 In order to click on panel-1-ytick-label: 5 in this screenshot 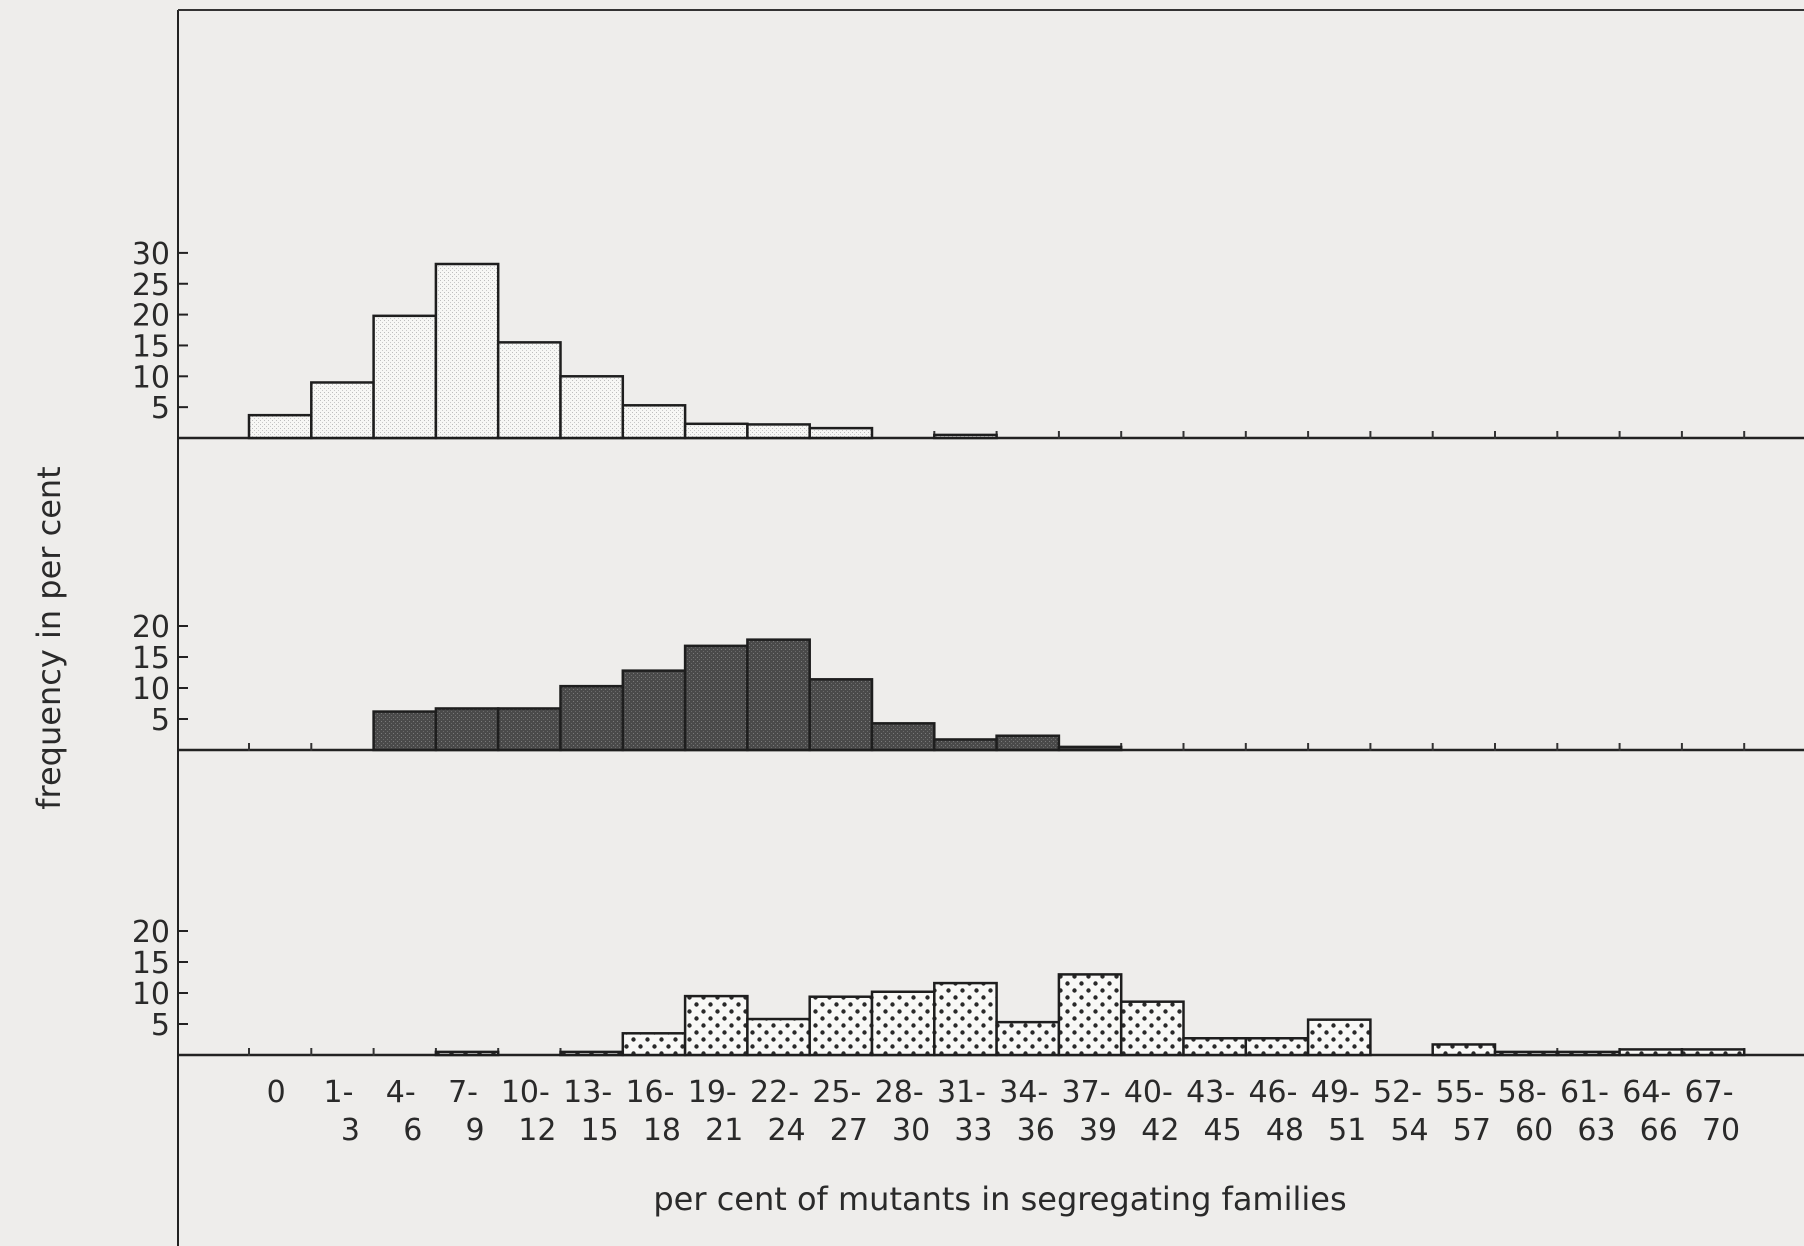, I will do `click(160, 408)`.